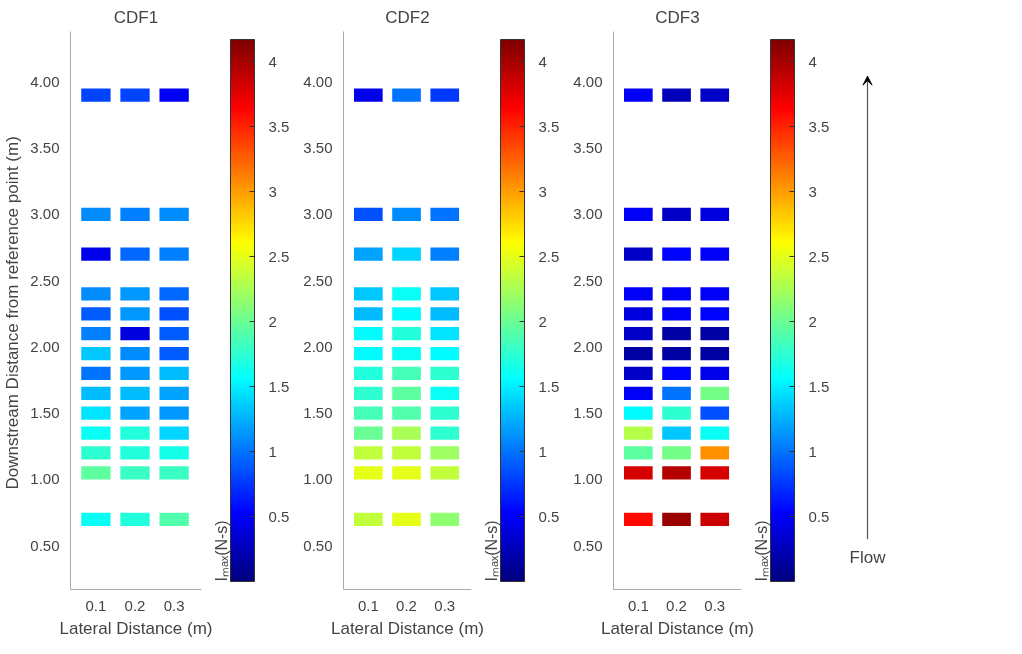 The height and width of the screenshot is (654, 1022). What do you see at coordinates (407, 17) in the screenshot?
I see `chart-title: CDF2` at bounding box center [407, 17].